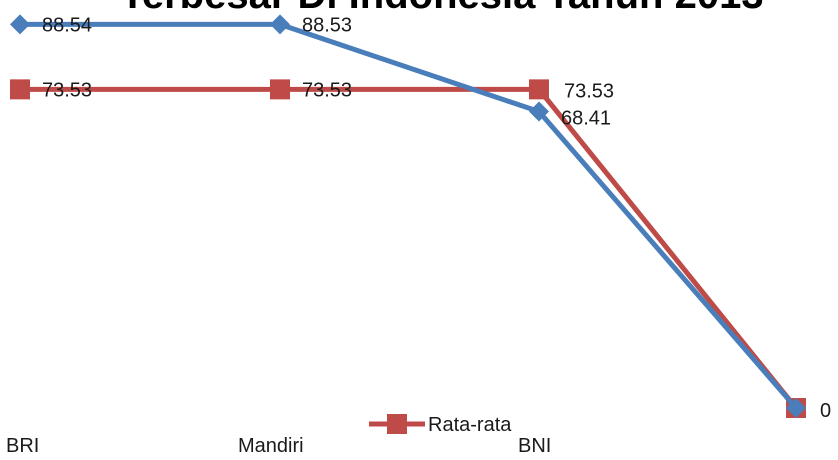 Image resolution: width=838 pixels, height=460 pixels. I want to click on data-label-s0-p1: 88.53, so click(327, 25).